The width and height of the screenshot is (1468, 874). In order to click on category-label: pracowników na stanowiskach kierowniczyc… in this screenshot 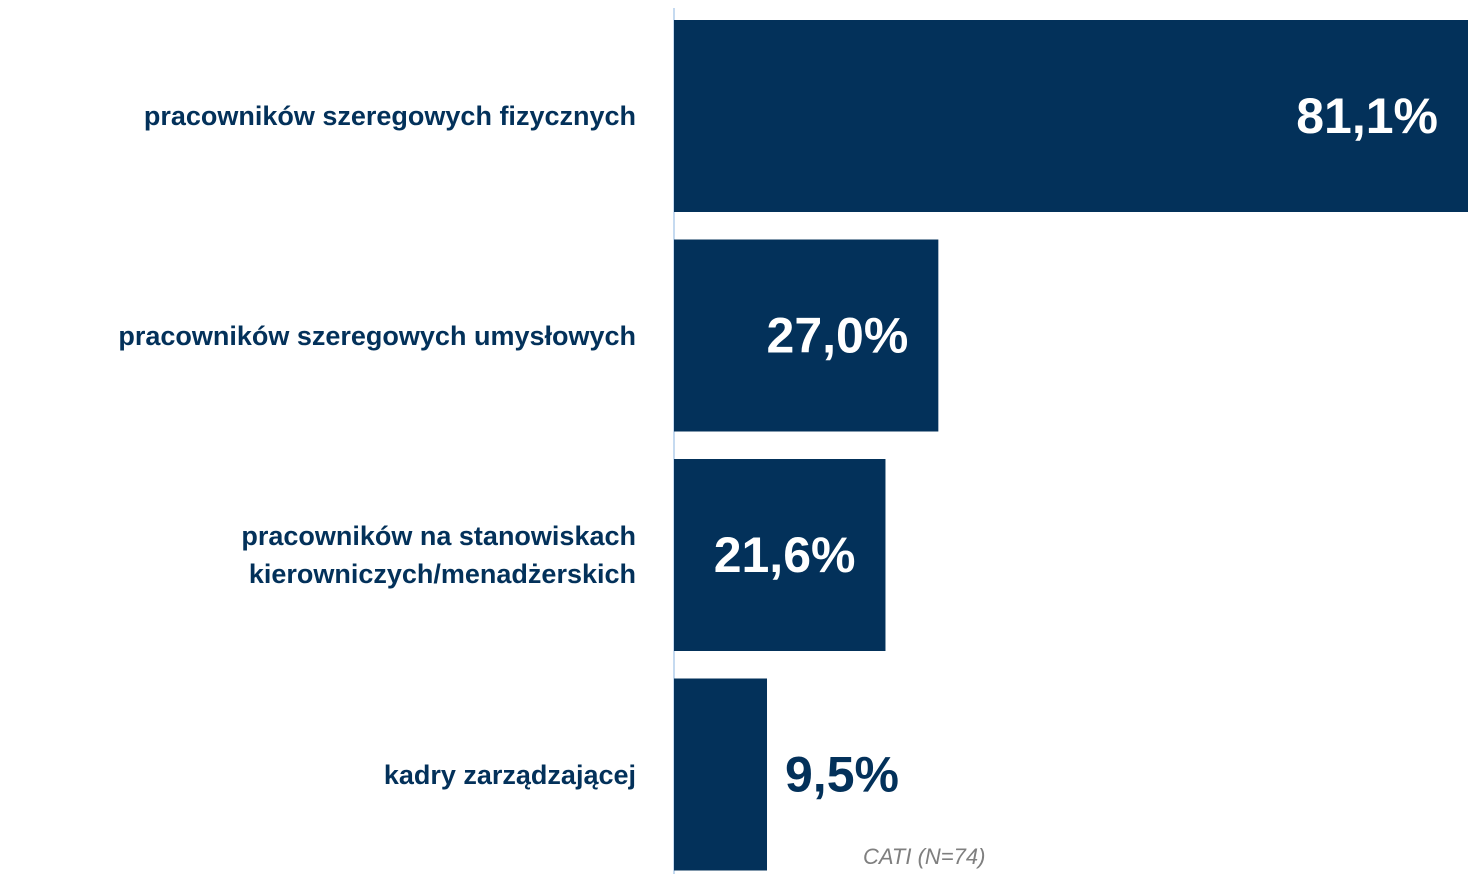, I will do `click(438, 555)`.